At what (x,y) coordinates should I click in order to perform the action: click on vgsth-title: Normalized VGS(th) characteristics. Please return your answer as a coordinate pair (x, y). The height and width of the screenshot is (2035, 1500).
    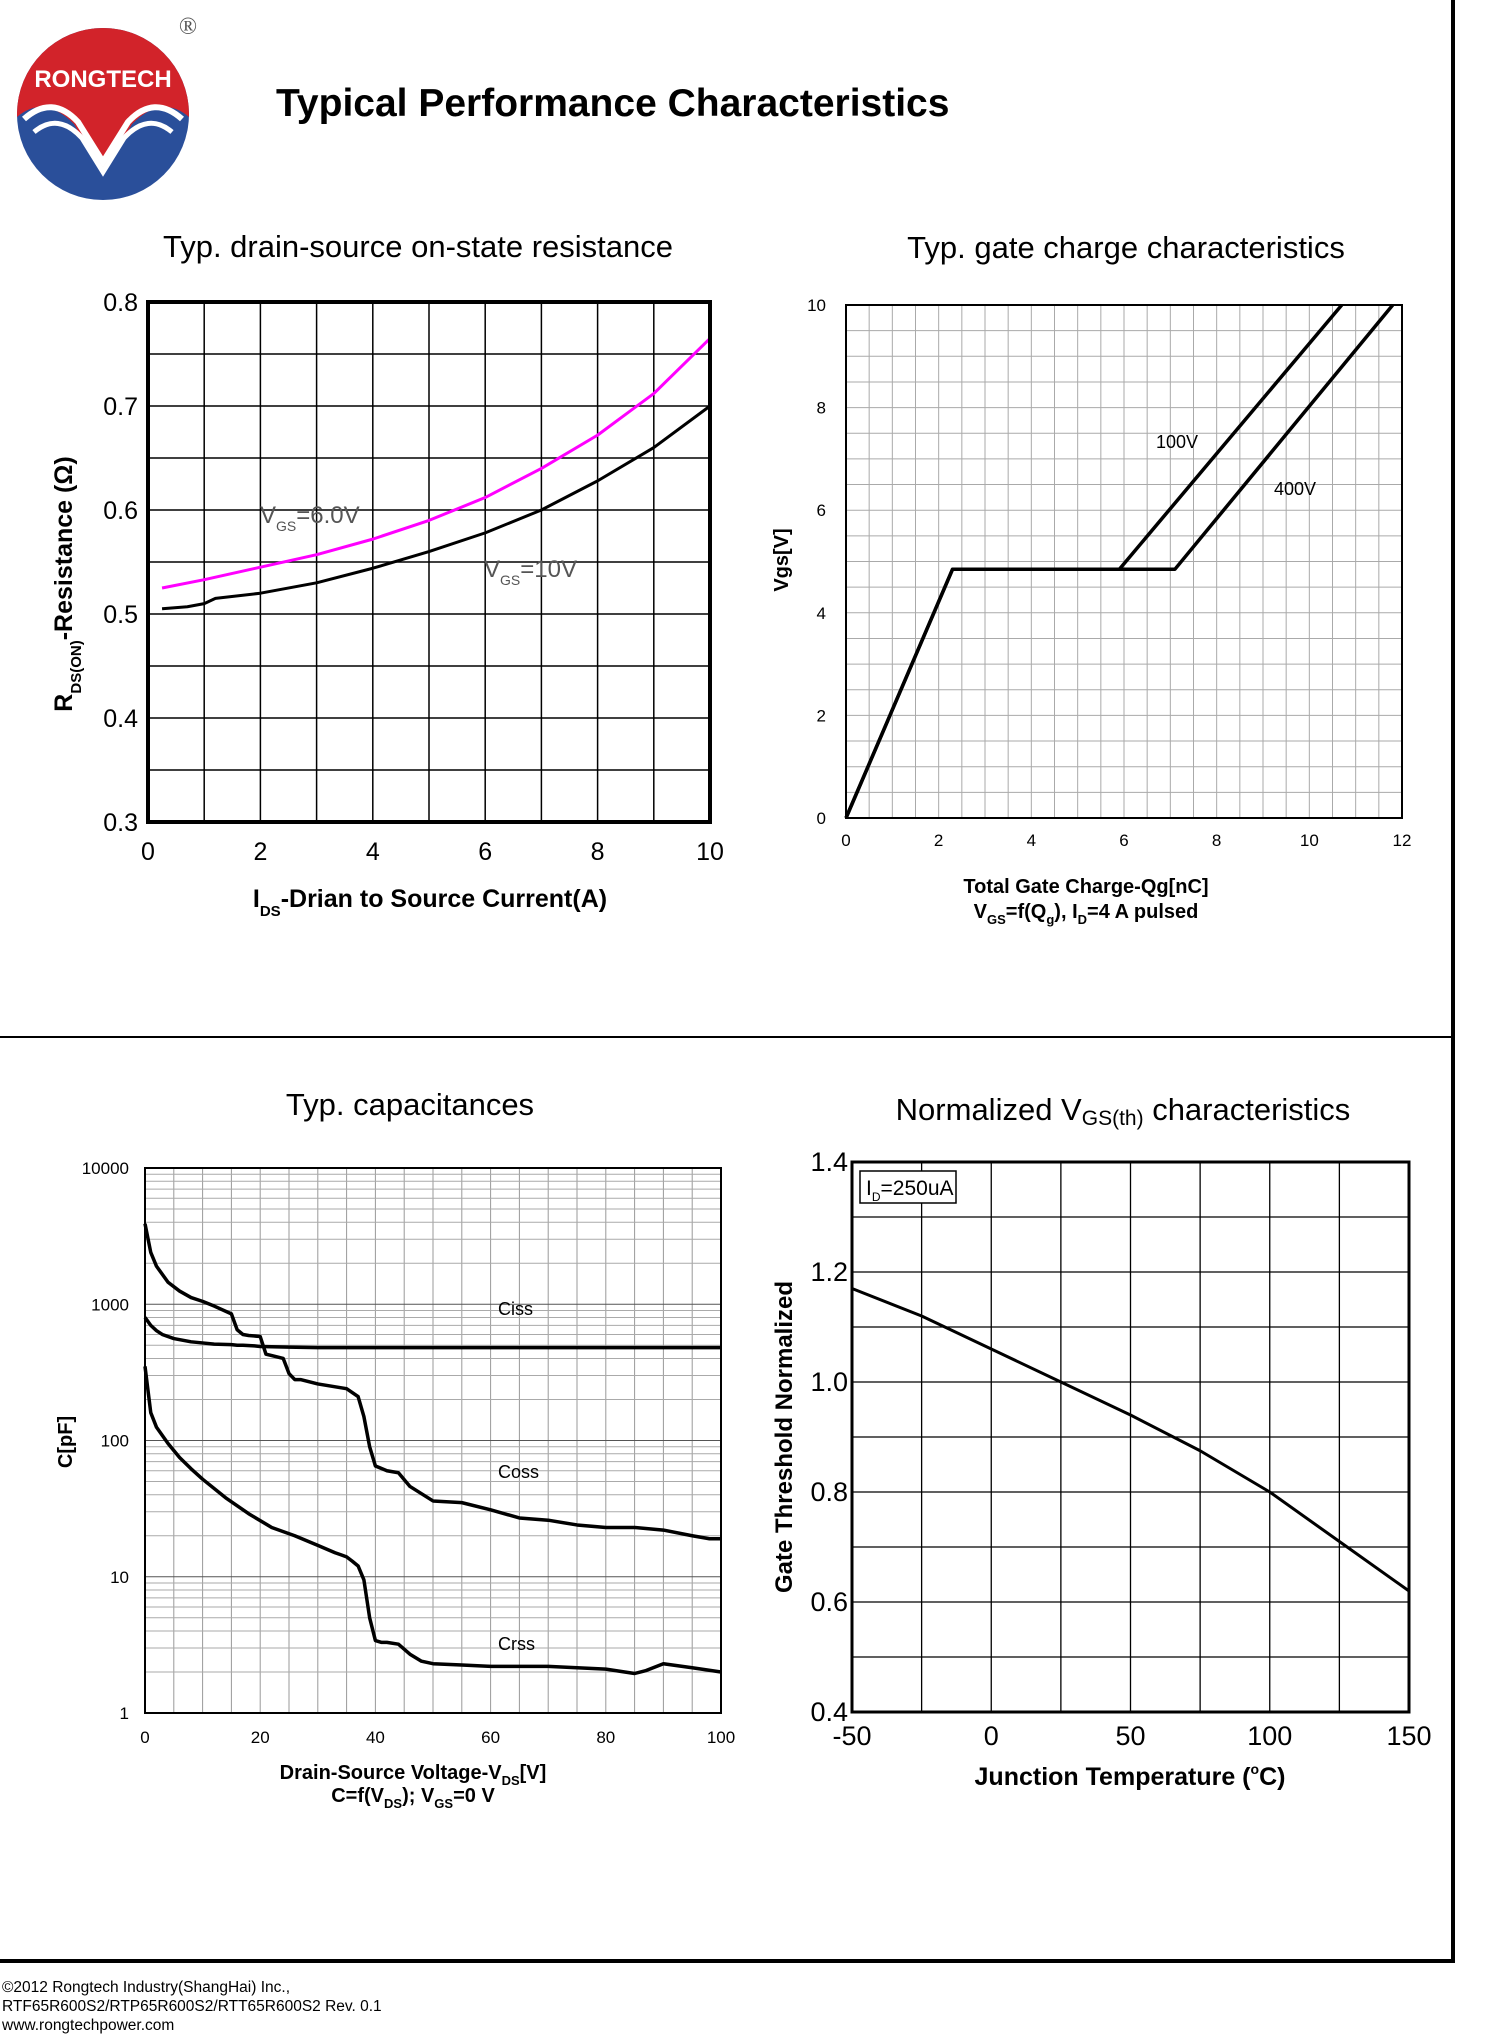
    Looking at the image, I should click on (1123, 1111).